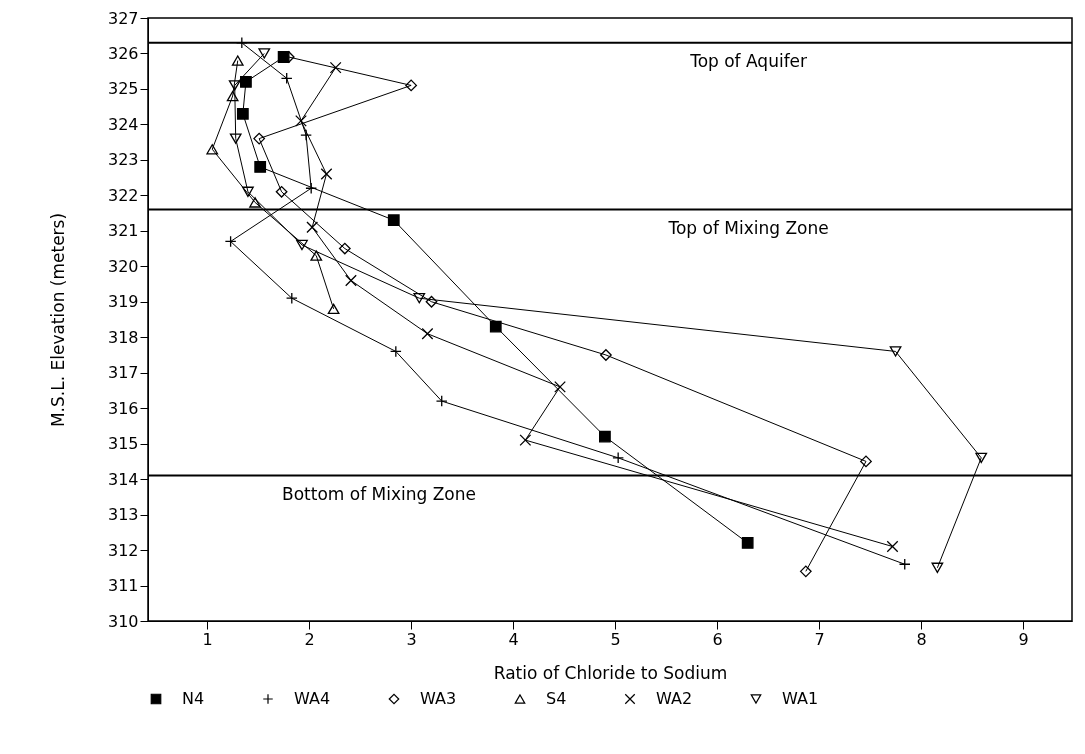 Image resolution: width=1085 pixels, height=754 pixels. What do you see at coordinates (615, 639) in the screenshot?
I see `x-tick-label: 5` at bounding box center [615, 639].